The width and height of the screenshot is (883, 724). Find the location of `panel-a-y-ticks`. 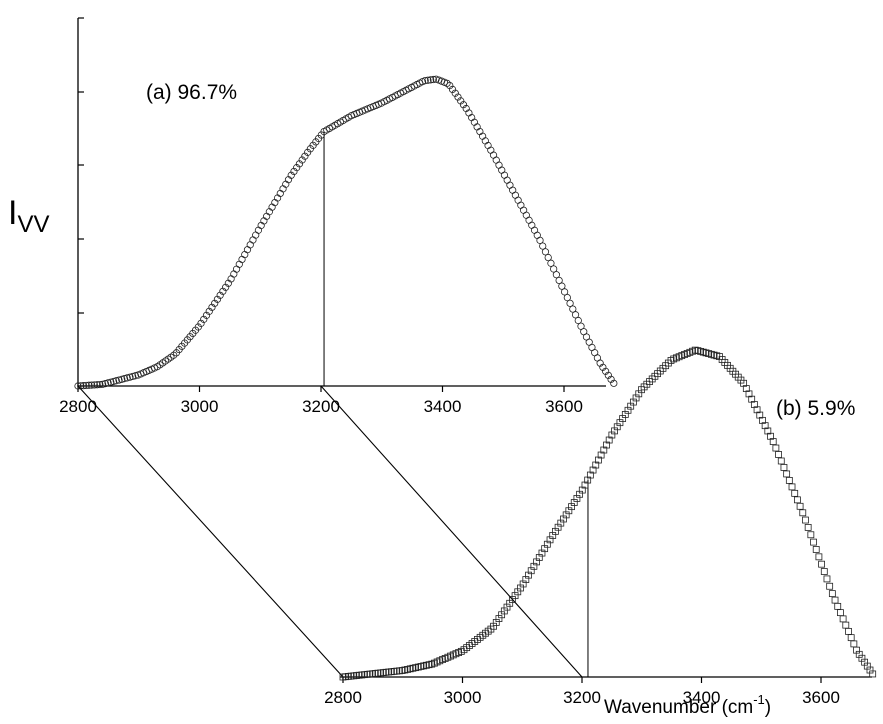

panel-a-y-ticks is located at coordinates (81, 165).